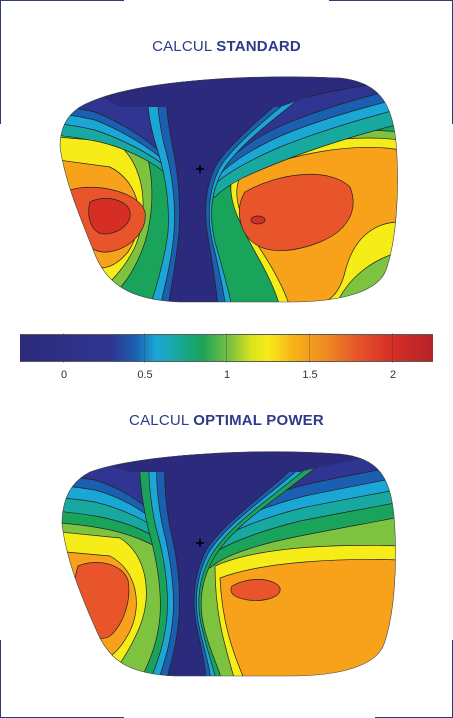 This screenshot has width=453, height=718. I want to click on color-scale-bar, so click(226, 348).